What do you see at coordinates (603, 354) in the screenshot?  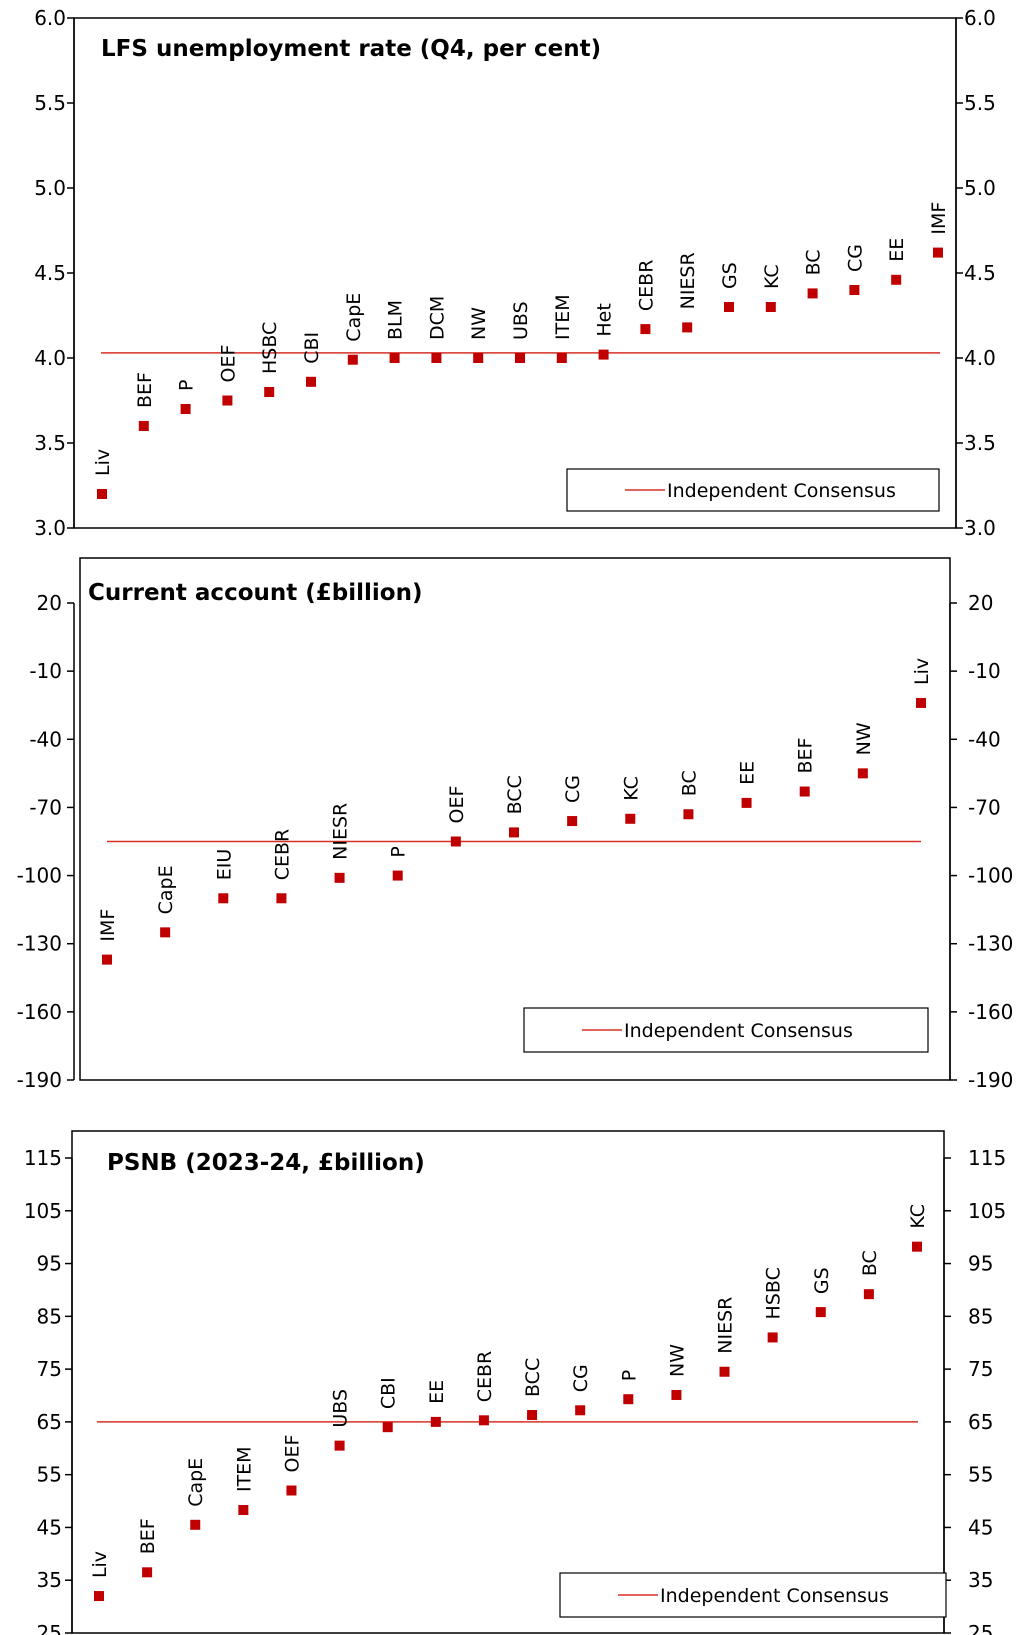 I see `data-point-het` at bounding box center [603, 354].